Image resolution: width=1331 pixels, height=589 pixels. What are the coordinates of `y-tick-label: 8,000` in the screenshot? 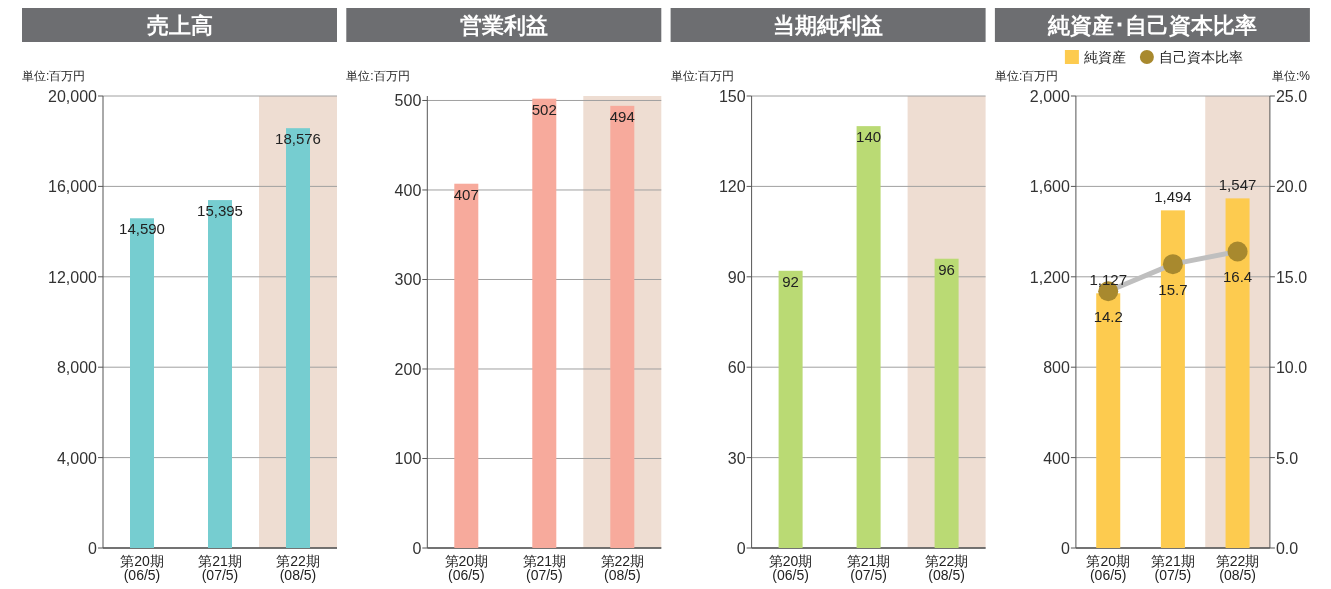 It's located at (77, 368).